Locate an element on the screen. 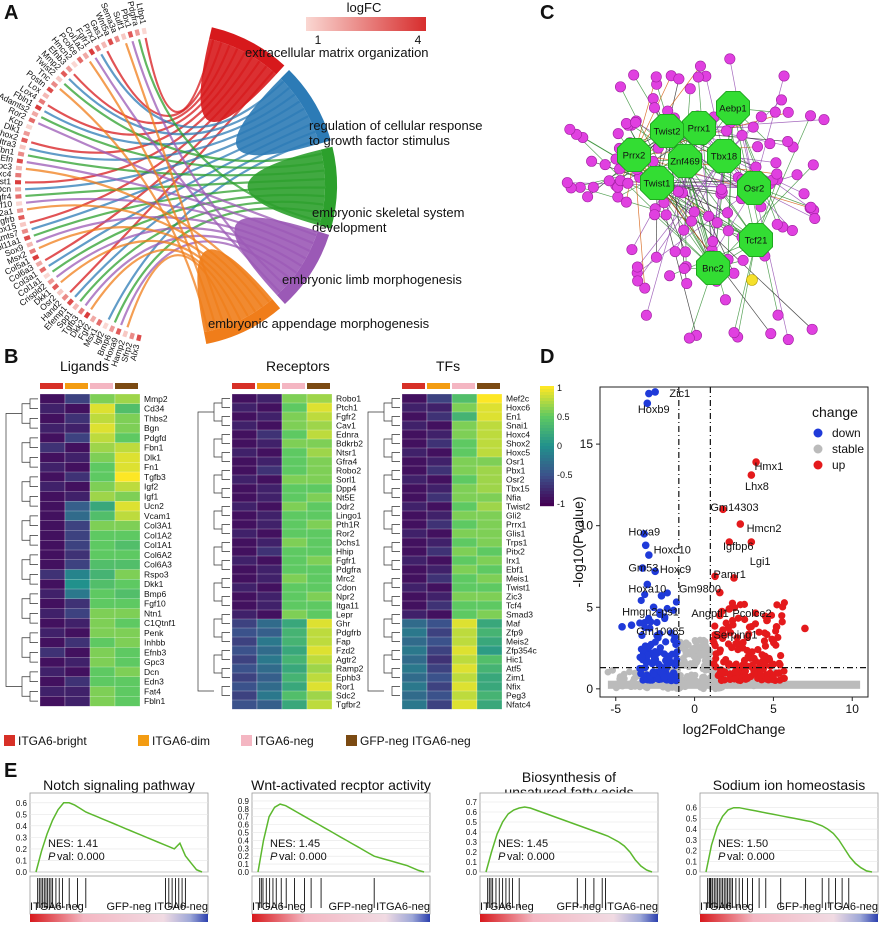  stable-point is located at coordinates (635, 673).